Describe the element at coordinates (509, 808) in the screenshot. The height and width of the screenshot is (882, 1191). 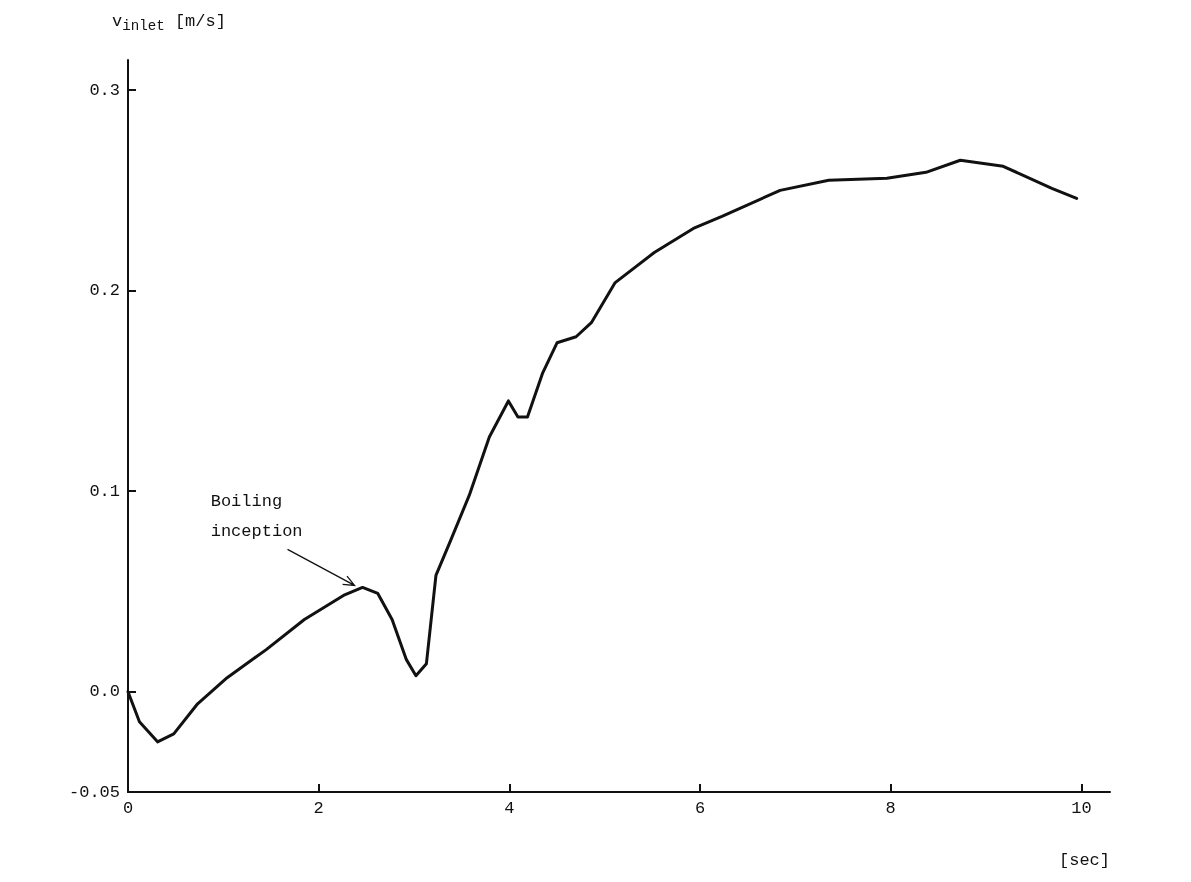
I see `x-tick-label: 4` at that location.